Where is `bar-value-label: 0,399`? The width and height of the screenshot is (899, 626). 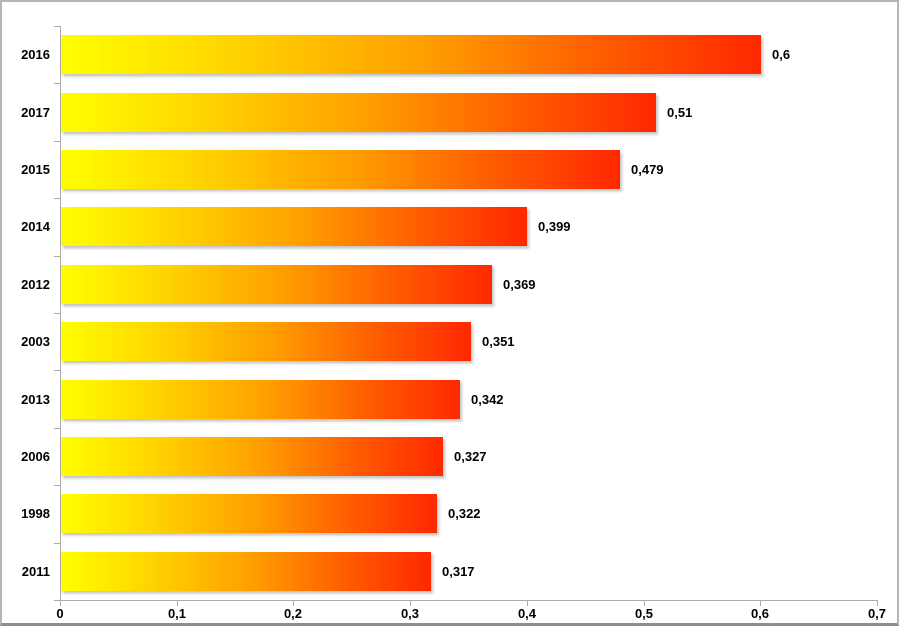
bar-value-label: 0,399 is located at coordinates (554, 227).